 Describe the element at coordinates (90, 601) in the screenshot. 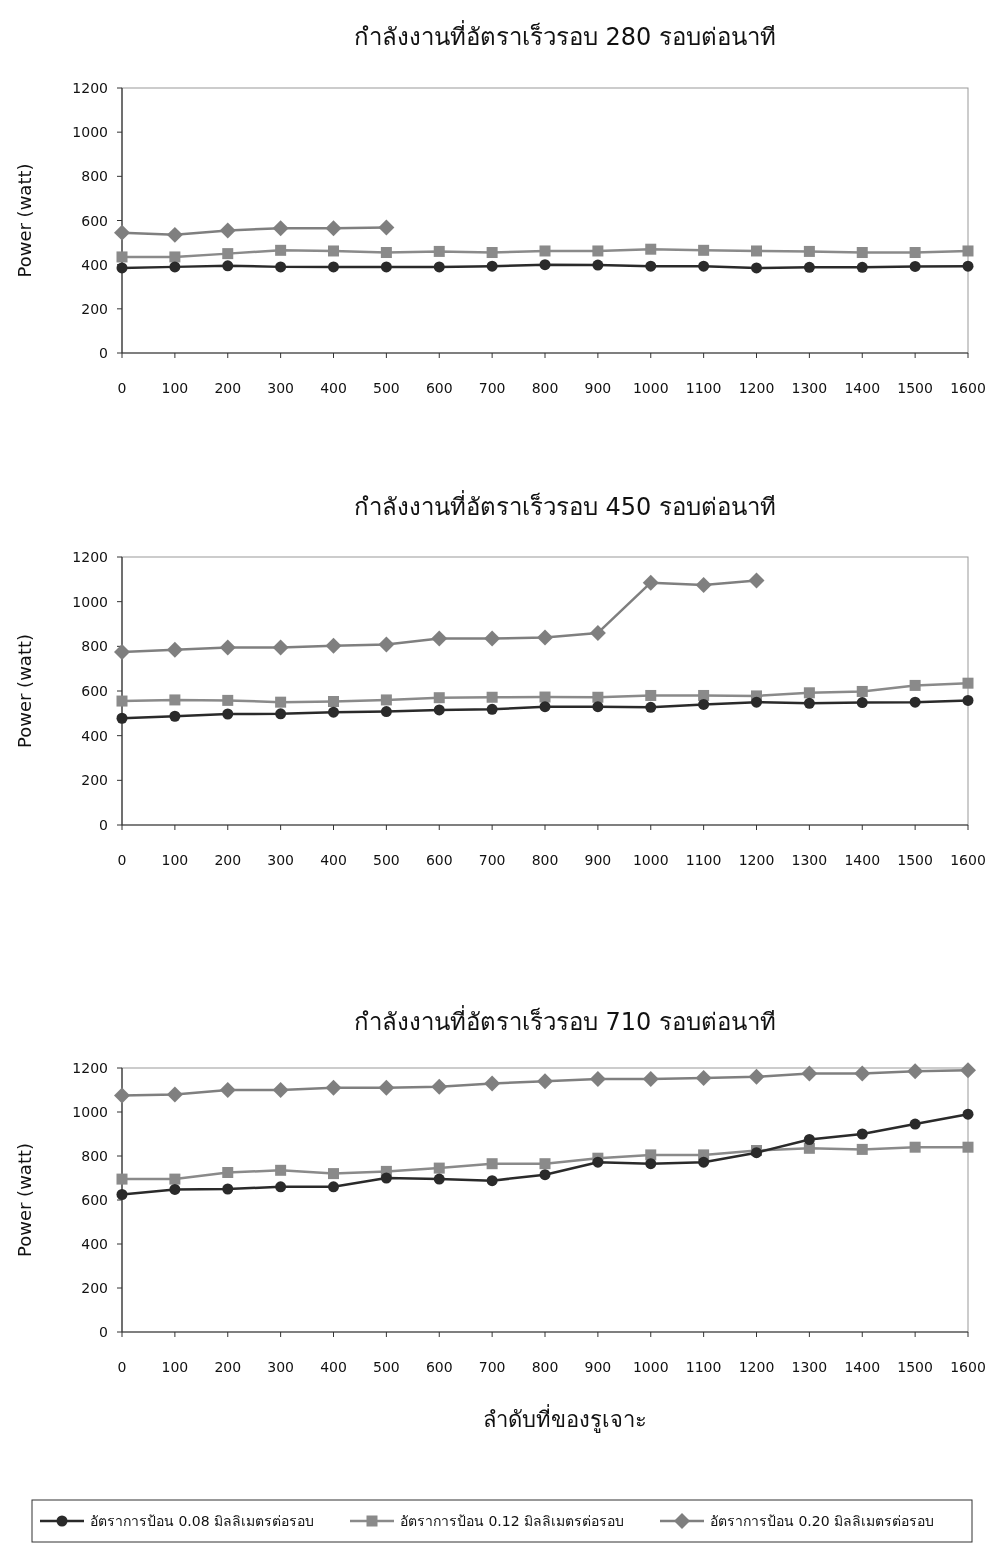

I see `y-tick-label: 1000` at that location.